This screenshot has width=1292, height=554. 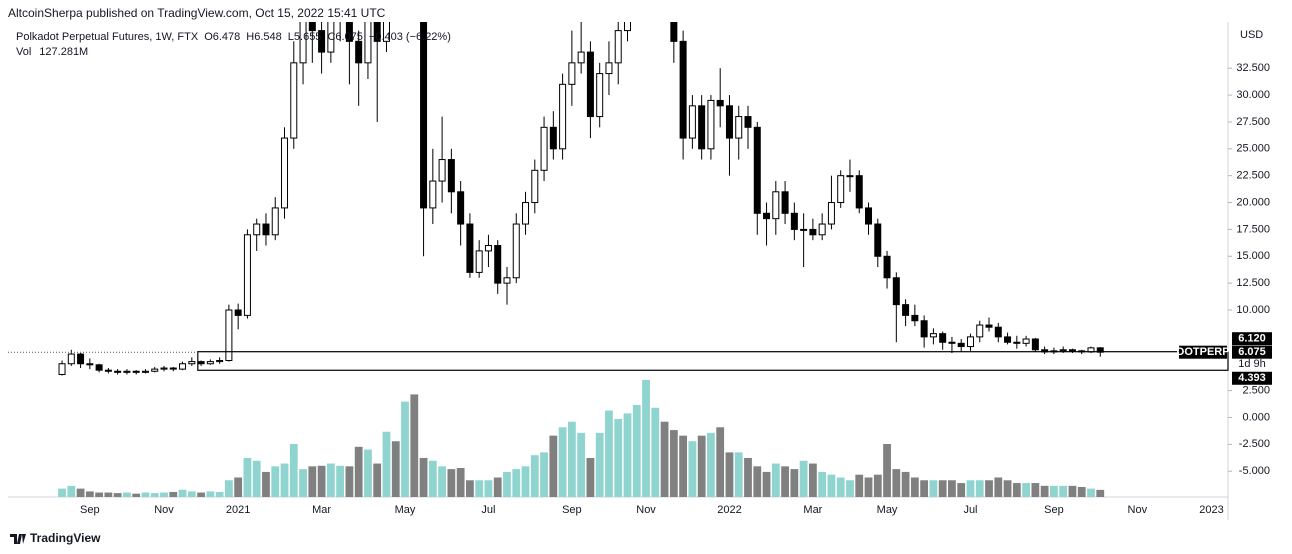 What do you see at coordinates (1054, 510) in the screenshot?
I see `x-tick-label: Sep` at bounding box center [1054, 510].